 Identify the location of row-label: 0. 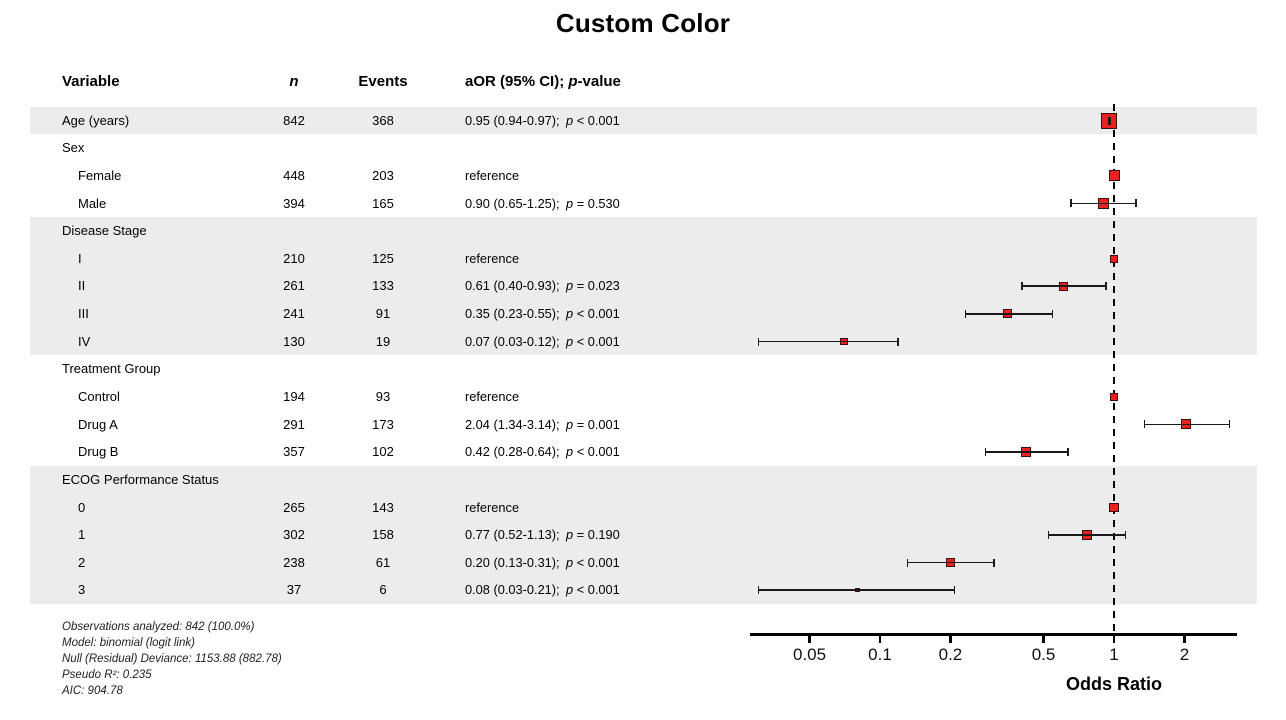
(82, 507).